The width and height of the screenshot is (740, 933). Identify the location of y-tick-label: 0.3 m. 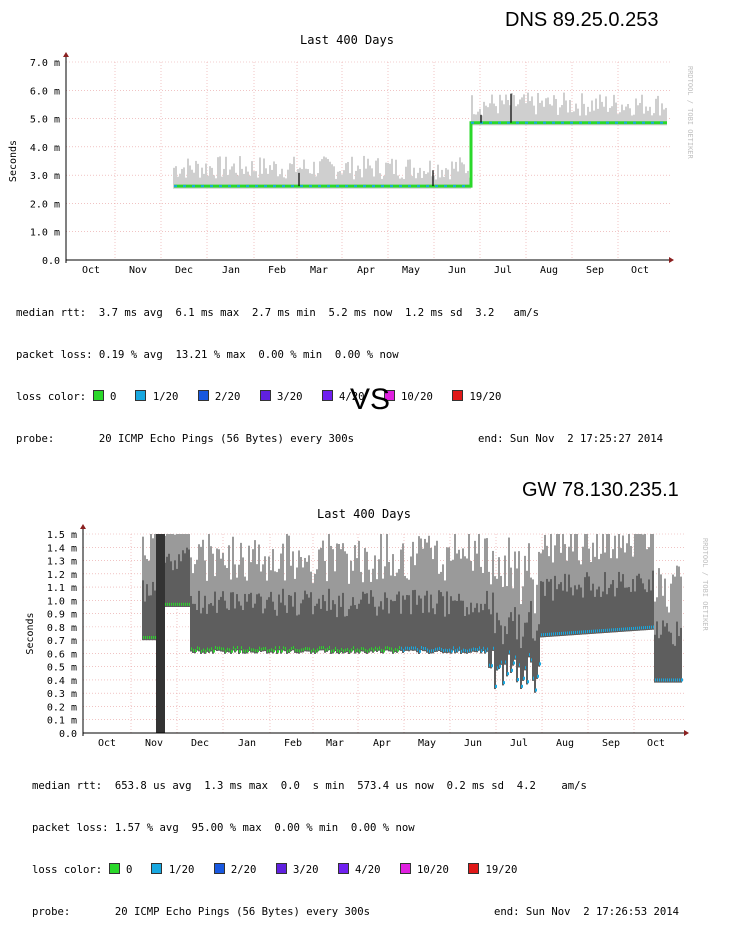
(62, 694).